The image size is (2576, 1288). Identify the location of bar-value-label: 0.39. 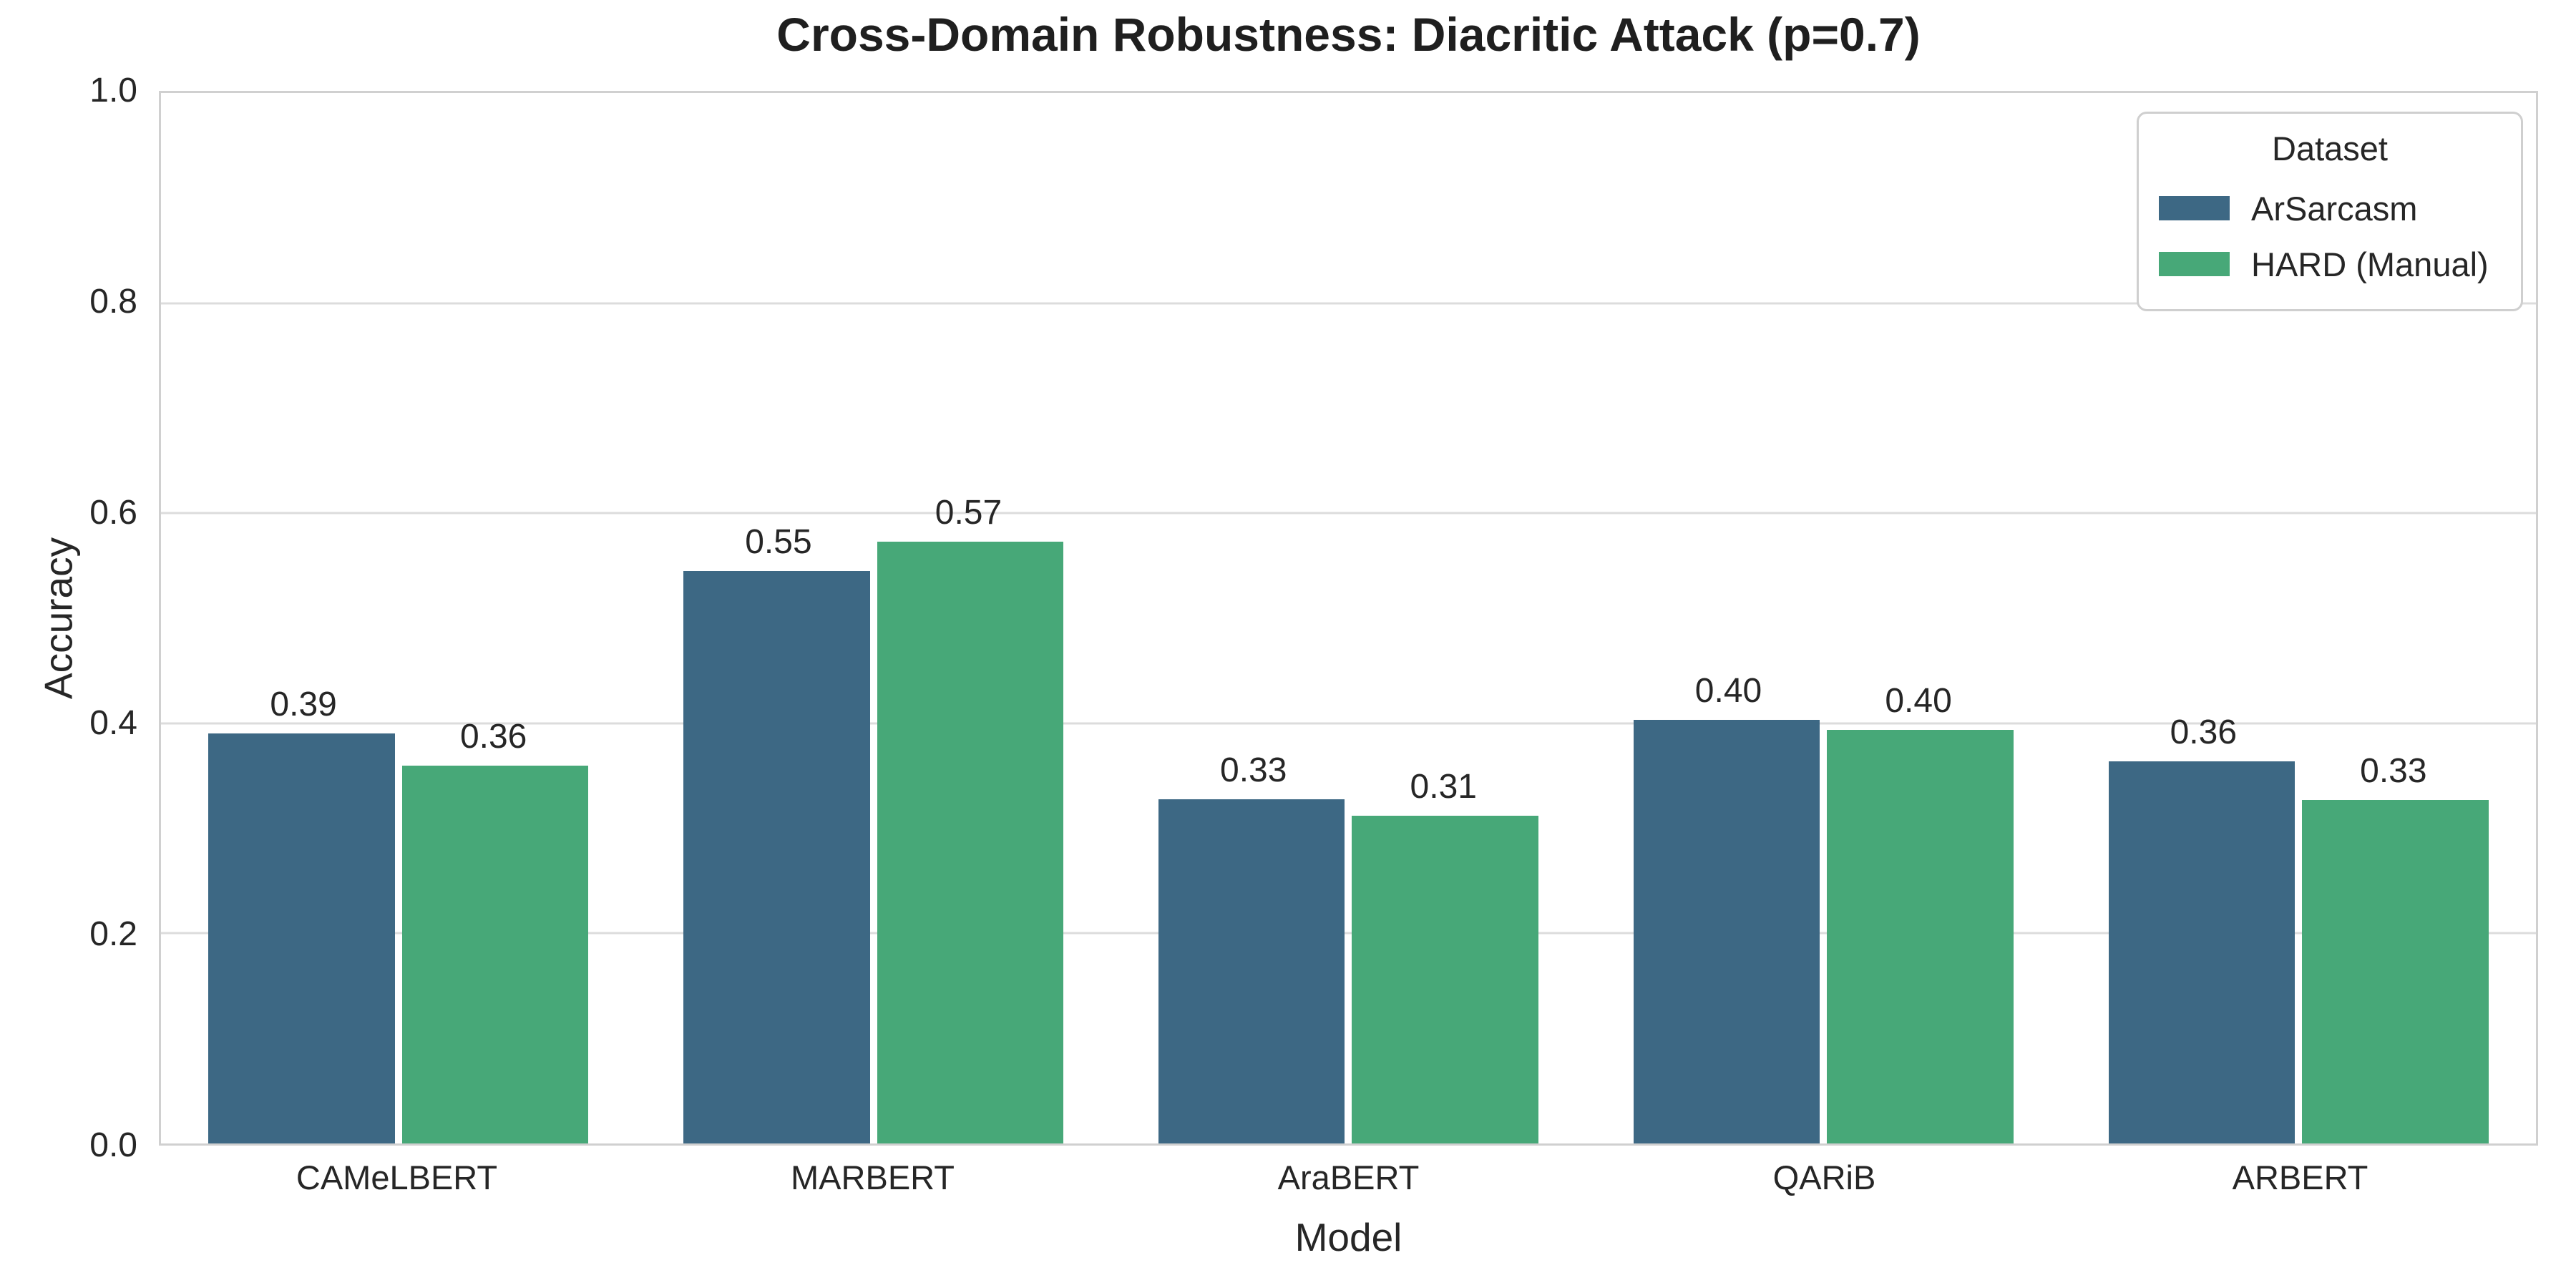
(303, 705).